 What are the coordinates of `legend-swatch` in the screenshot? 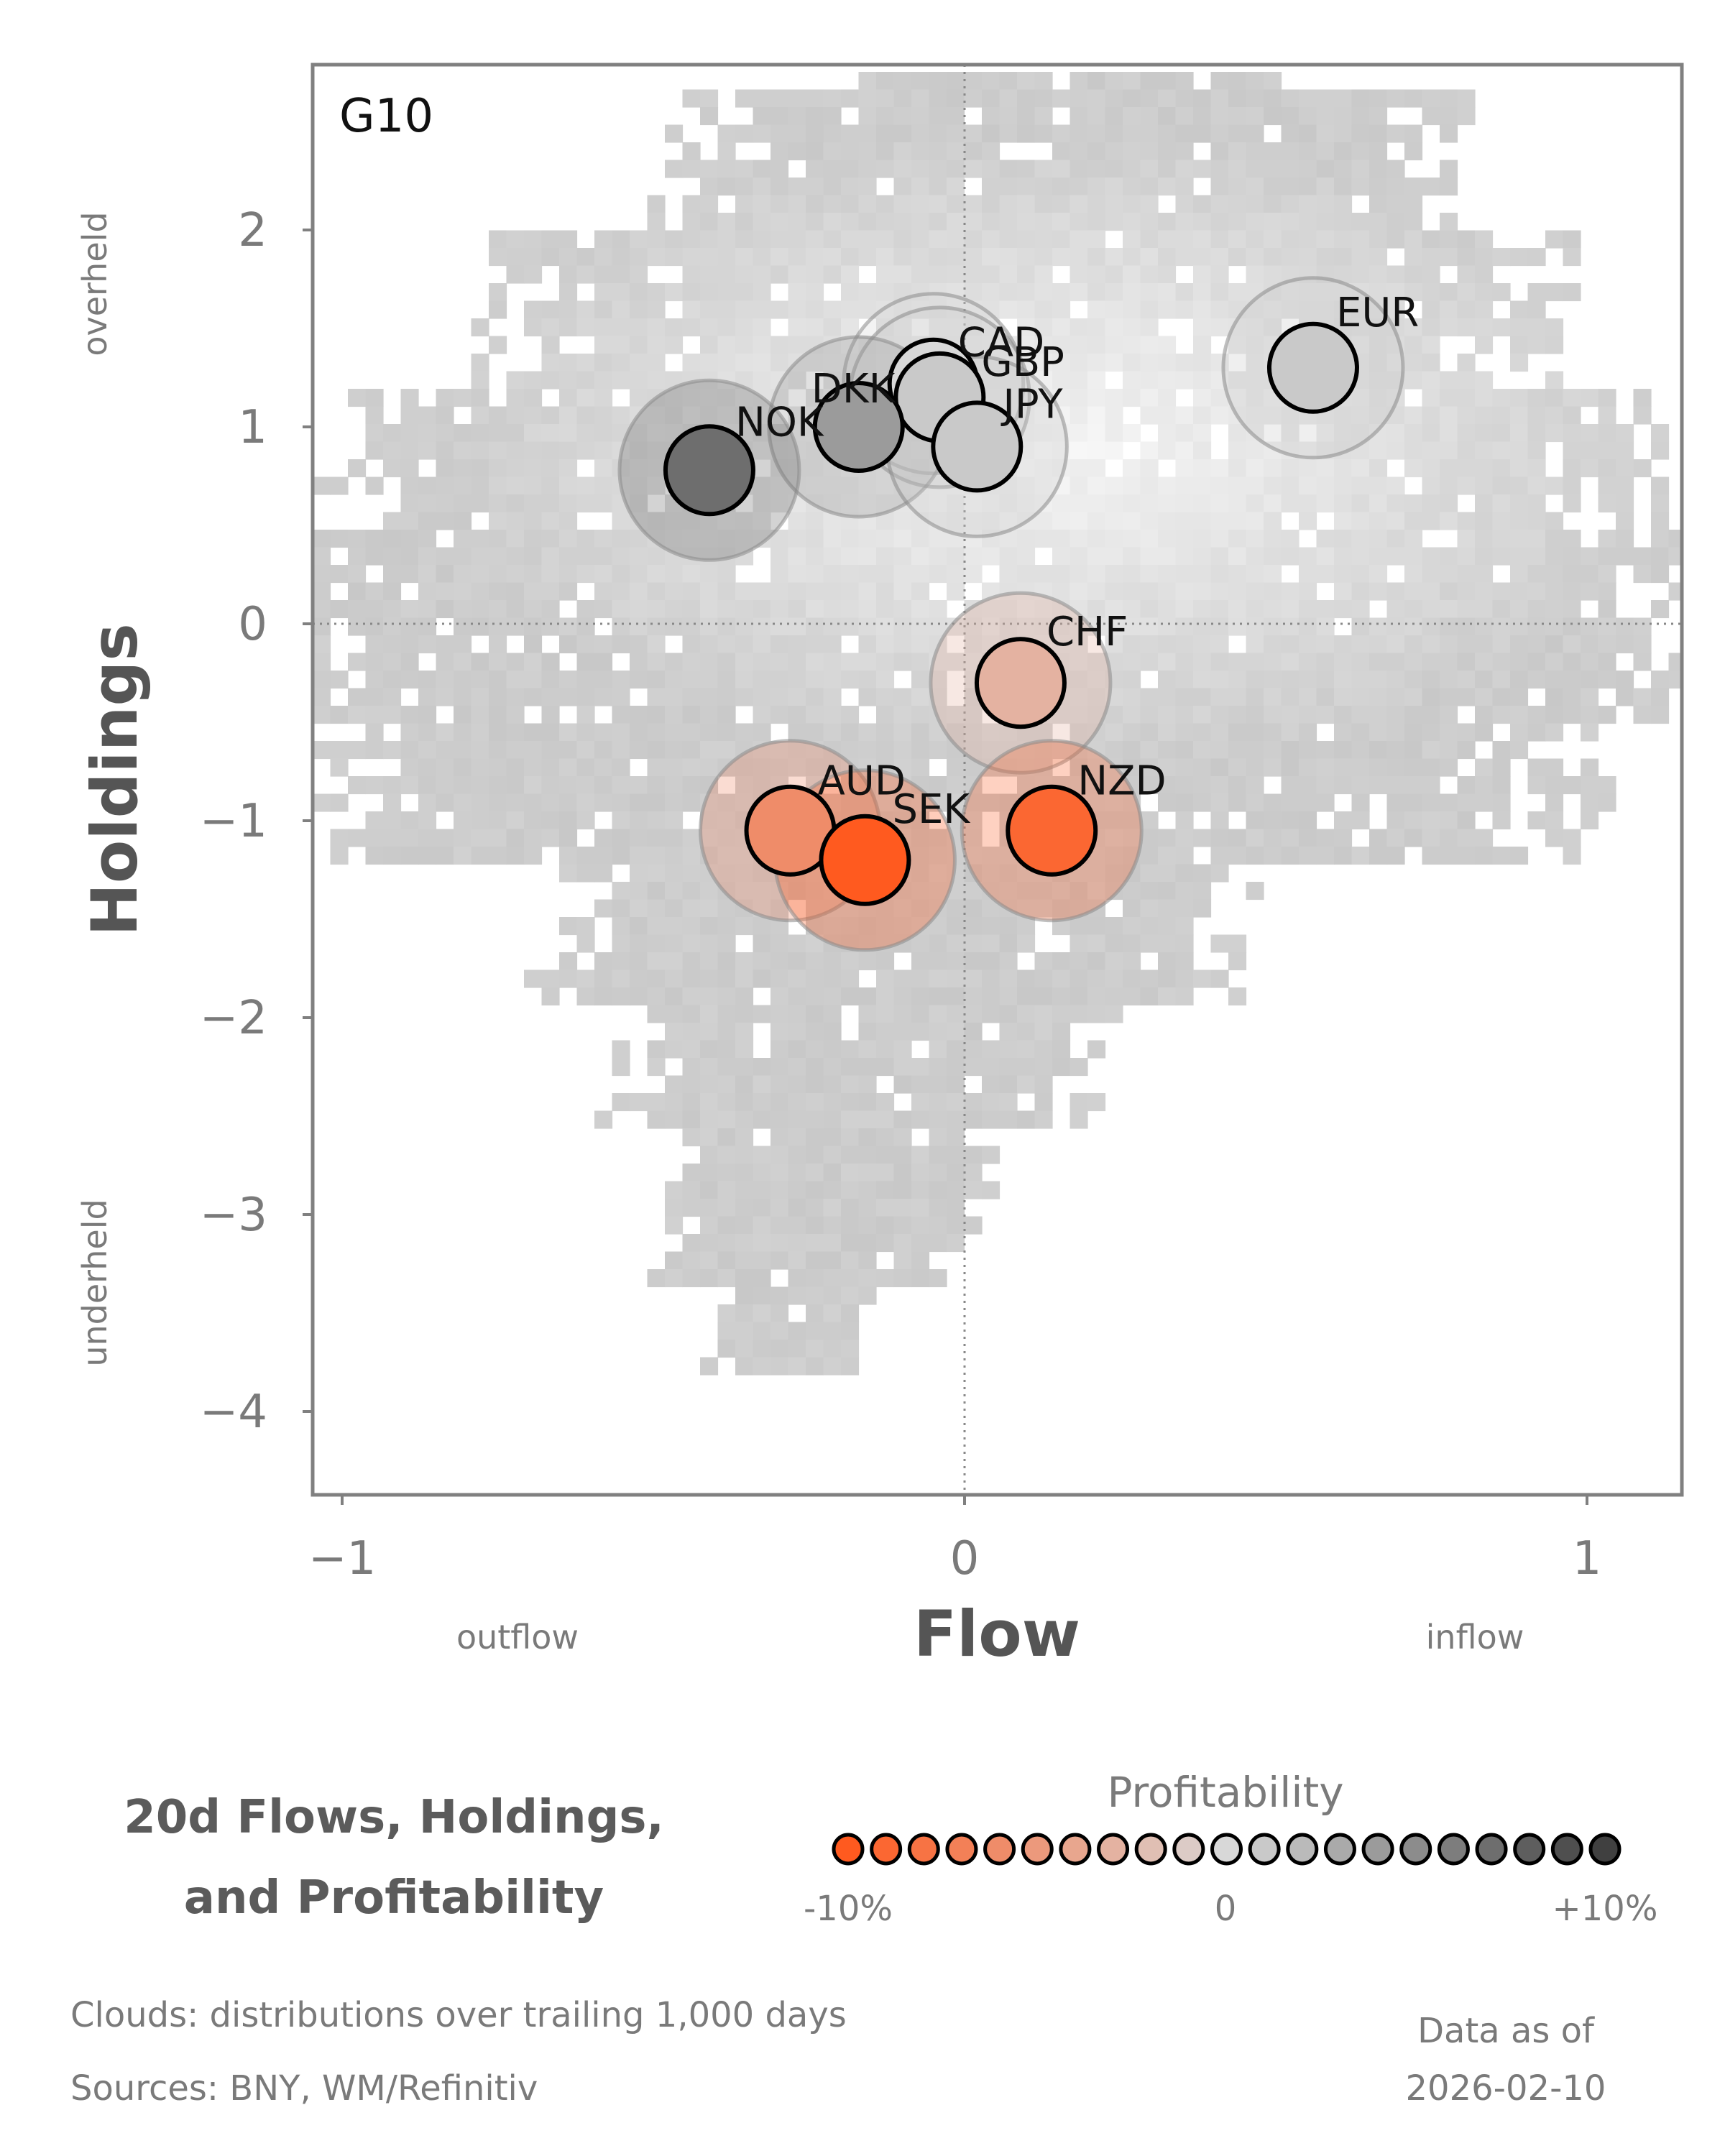 It's located at (1188, 1850).